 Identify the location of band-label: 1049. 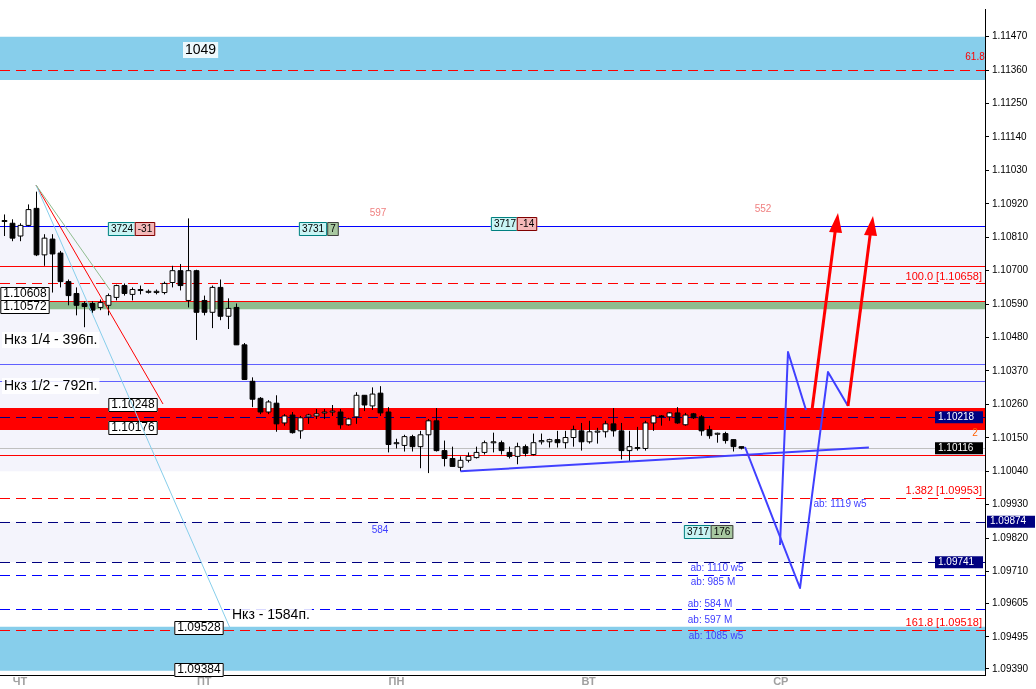
(201, 48).